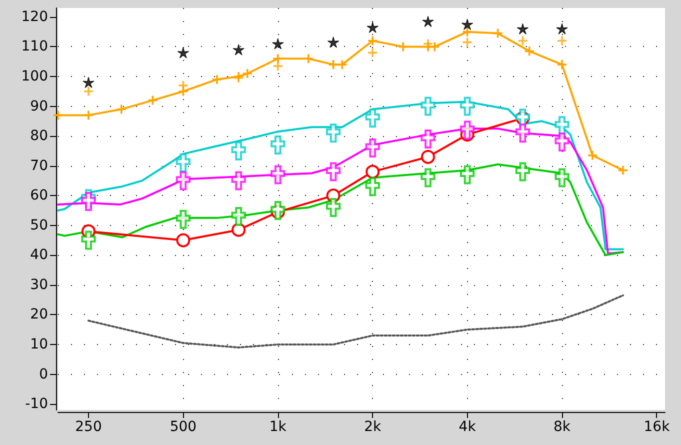 This screenshot has width=681, height=445. Describe the element at coordinates (278, 427) in the screenshot. I see `x-tick-label: 1k` at that location.